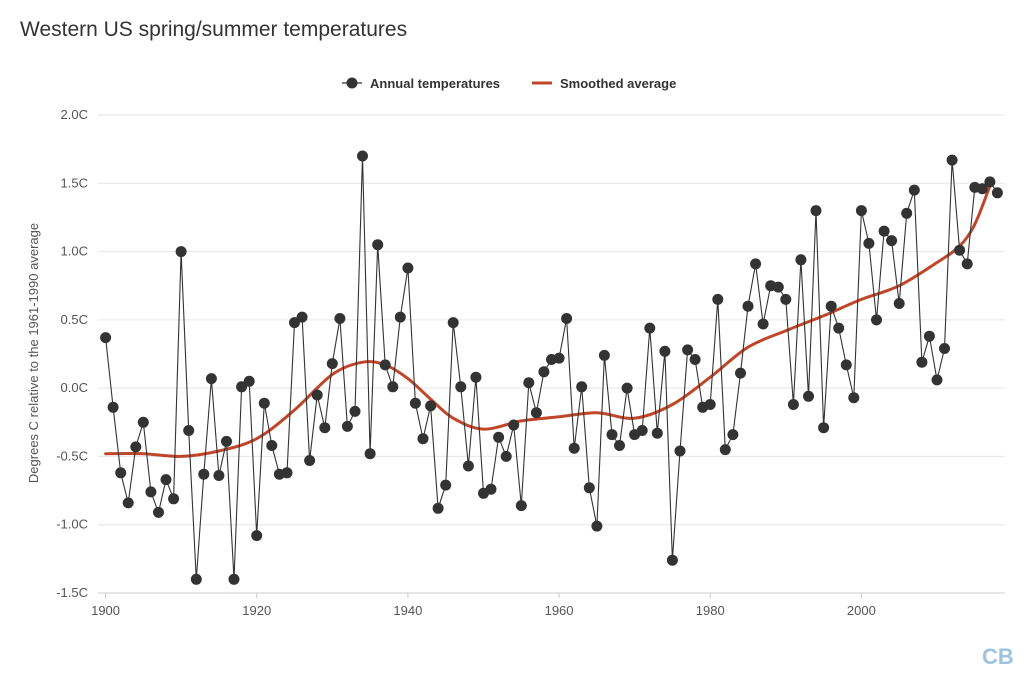 This screenshot has width=1024, height=695. Describe the element at coordinates (74, 387) in the screenshot. I see `y-tick-label: 0.0C` at that location.